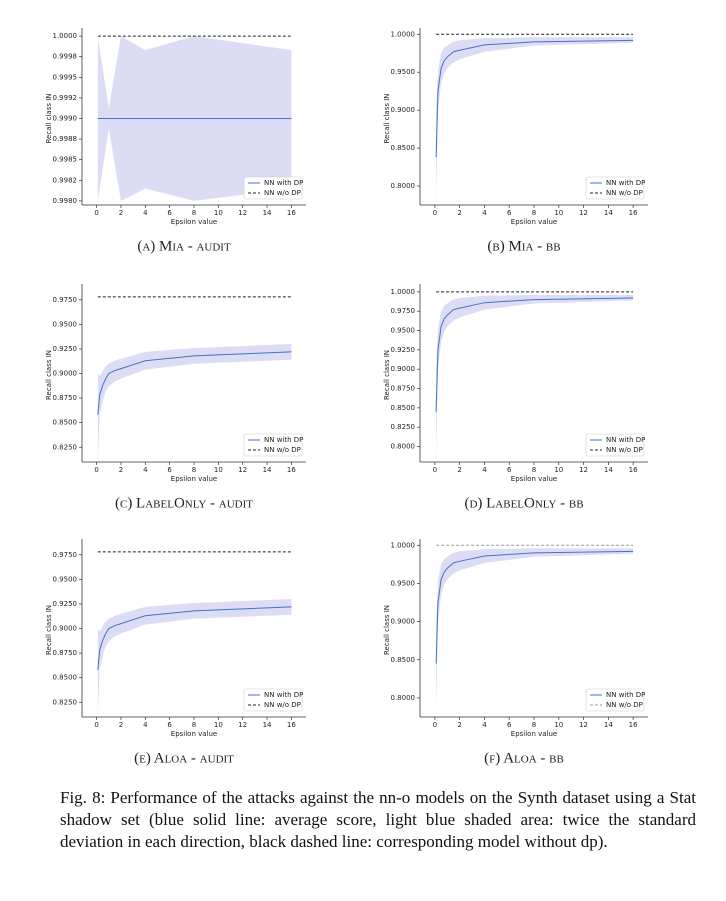  Describe the element at coordinates (65, 57) in the screenshot. I see `y-tick-label: 0.9998` at that location.